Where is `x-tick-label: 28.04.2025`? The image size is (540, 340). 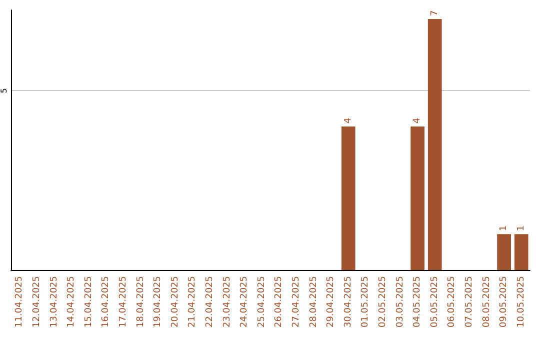 x-tick-label: 28.04.2025 is located at coordinates (313, 302).